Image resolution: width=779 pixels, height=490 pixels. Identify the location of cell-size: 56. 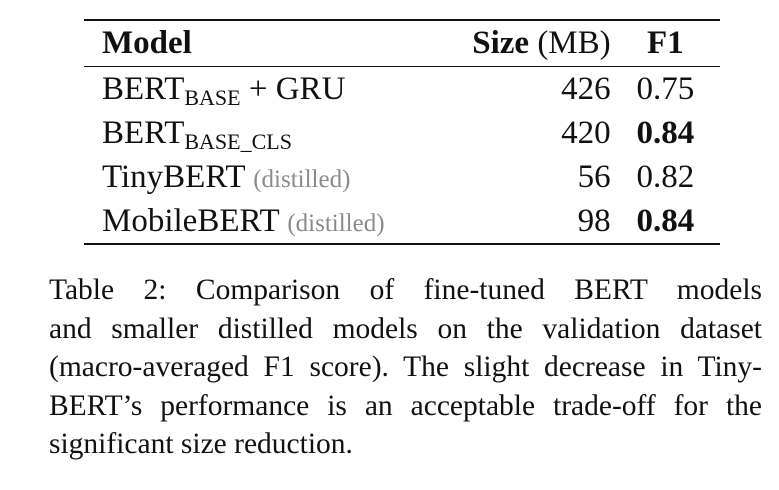
(594, 176).